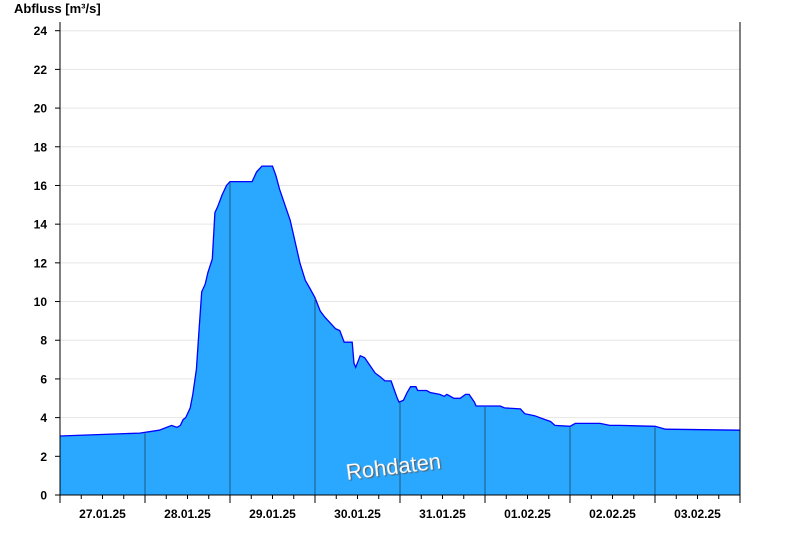 The width and height of the screenshot is (800, 550). Describe the element at coordinates (43, 341) in the screenshot. I see `y-tick-label: 8` at that location.